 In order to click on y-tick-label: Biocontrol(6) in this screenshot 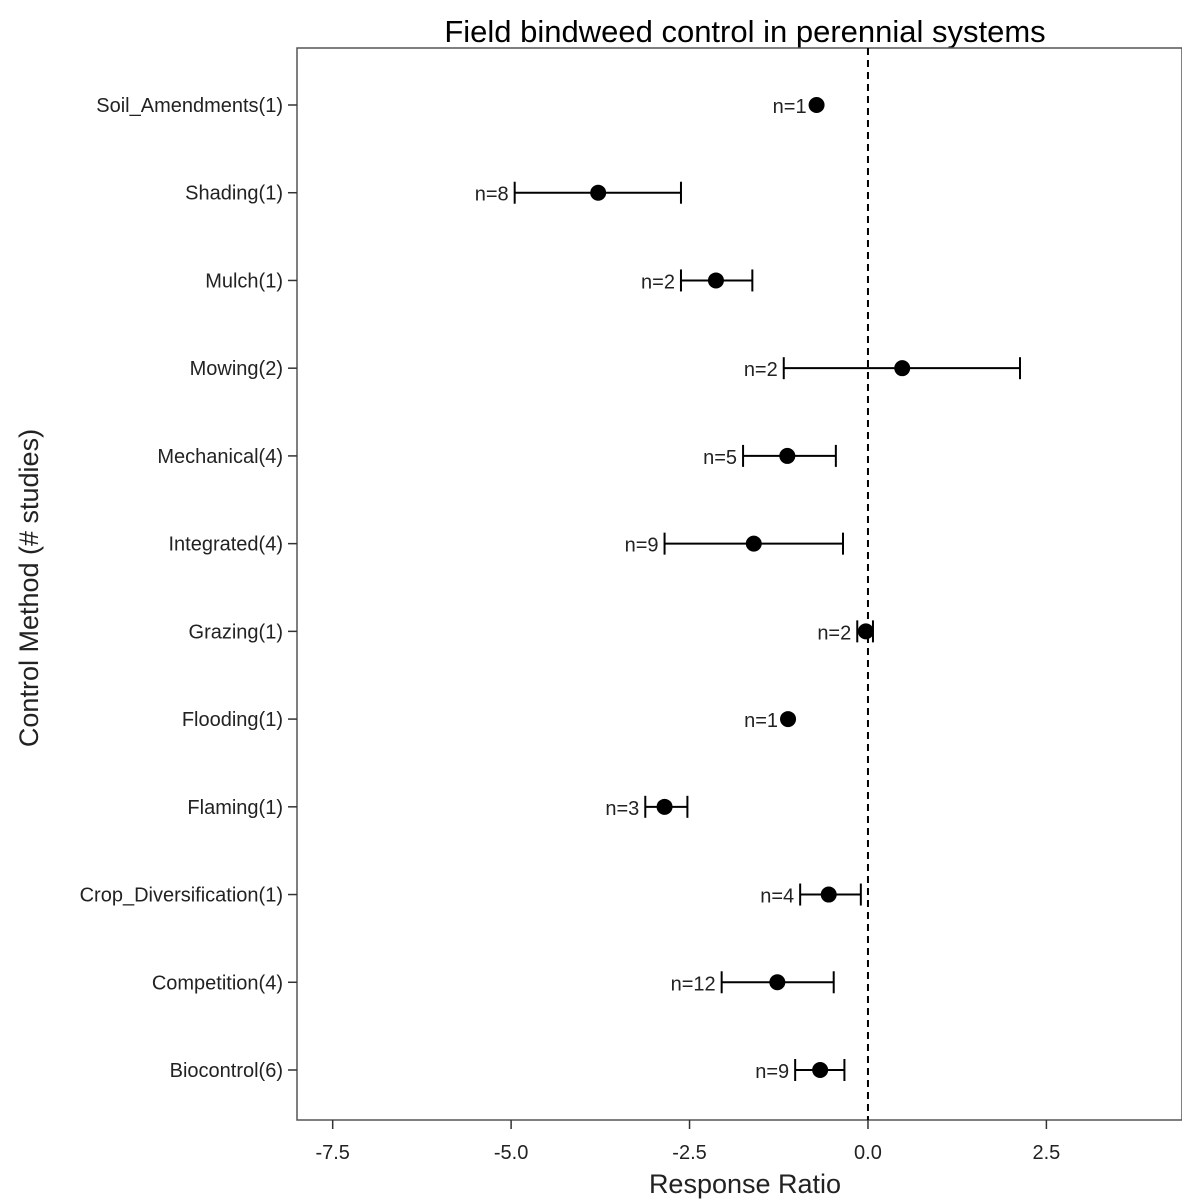, I will do `click(226, 1071)`.